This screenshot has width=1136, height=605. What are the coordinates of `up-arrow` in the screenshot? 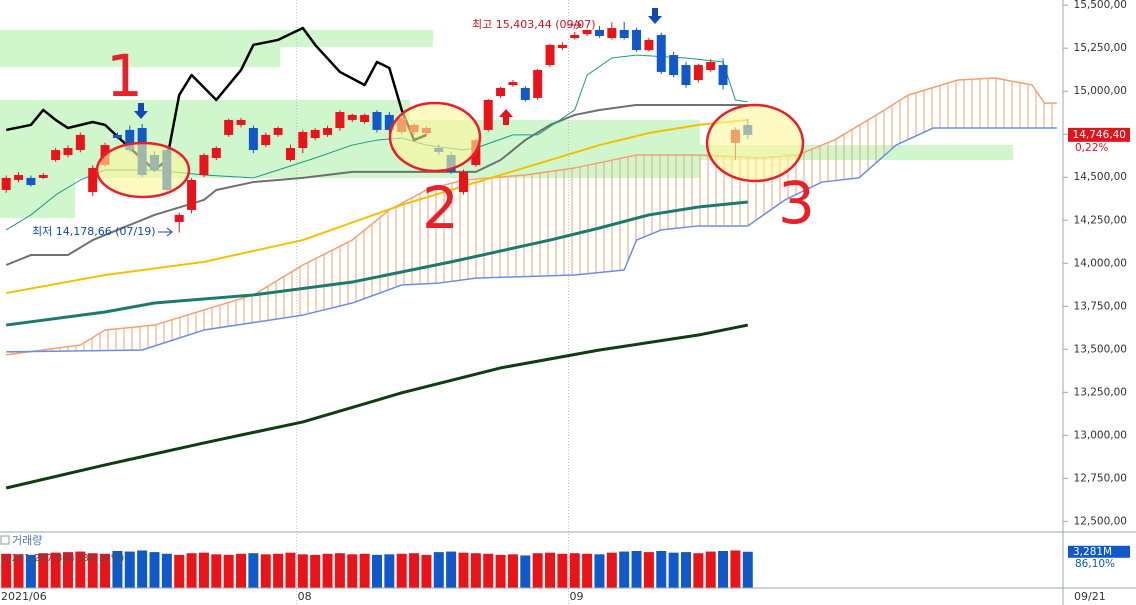 It's located at (506, 117).